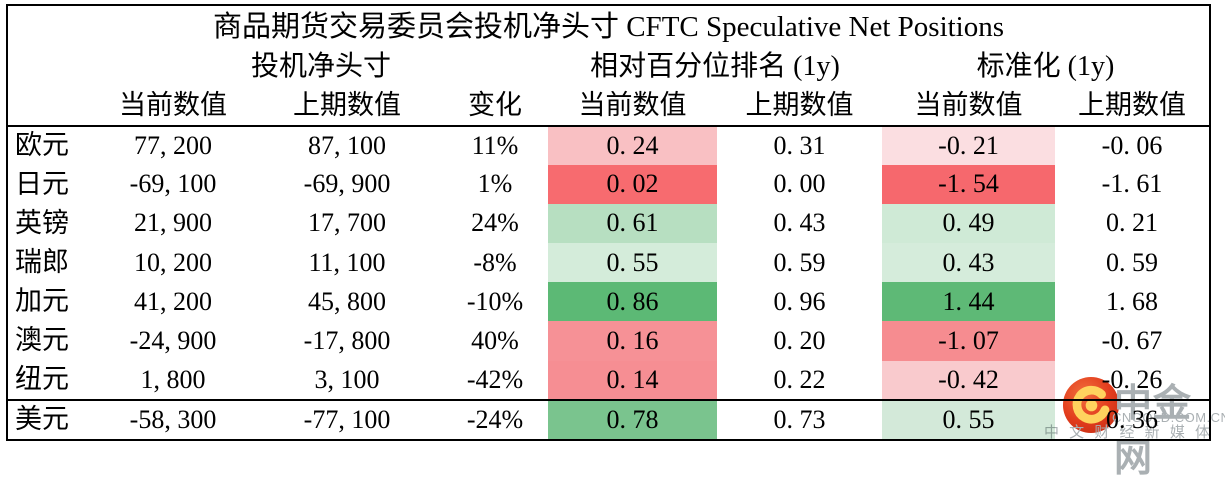  I want to click on net-previous-cell: 3, 100, so click(347, 379).